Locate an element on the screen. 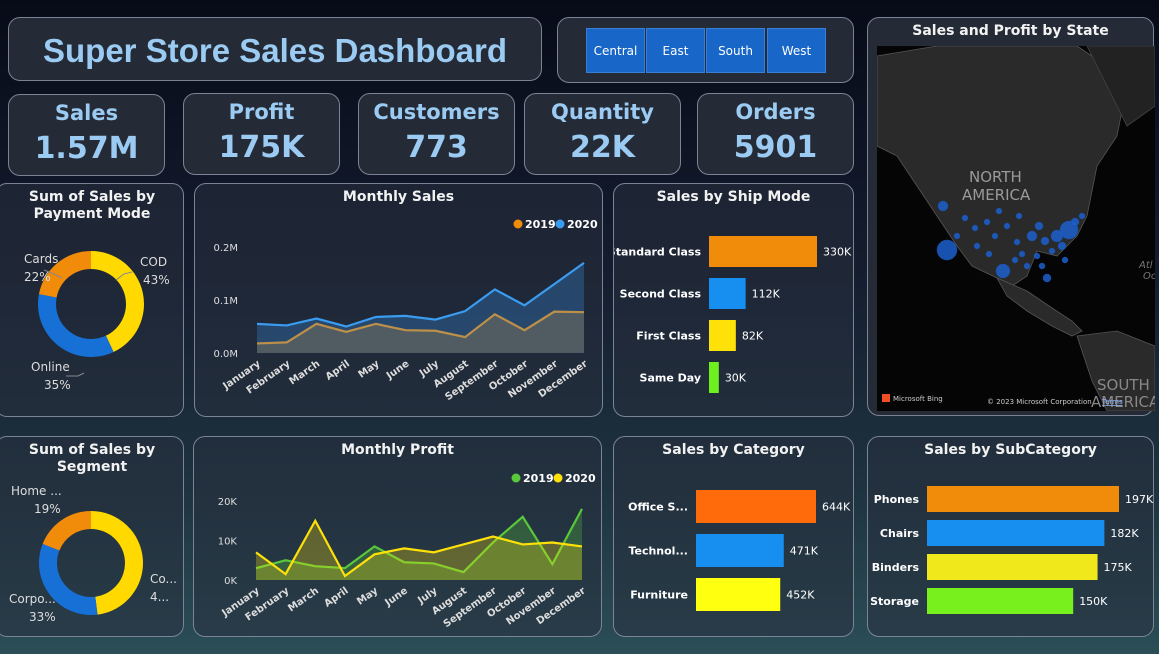 This screenshot has width=1159, height=654. ship-mode-title: Sales by Ship Mode is located at coordinates (733, 197).